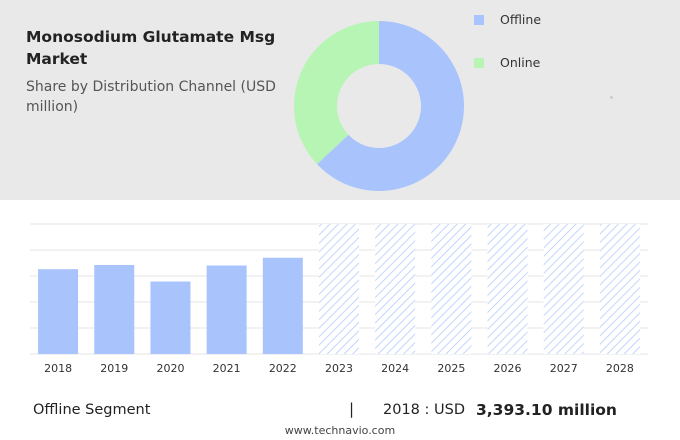 This screenshot has height=440, width=680. I want to click on bar-2022, so click(282, 305).